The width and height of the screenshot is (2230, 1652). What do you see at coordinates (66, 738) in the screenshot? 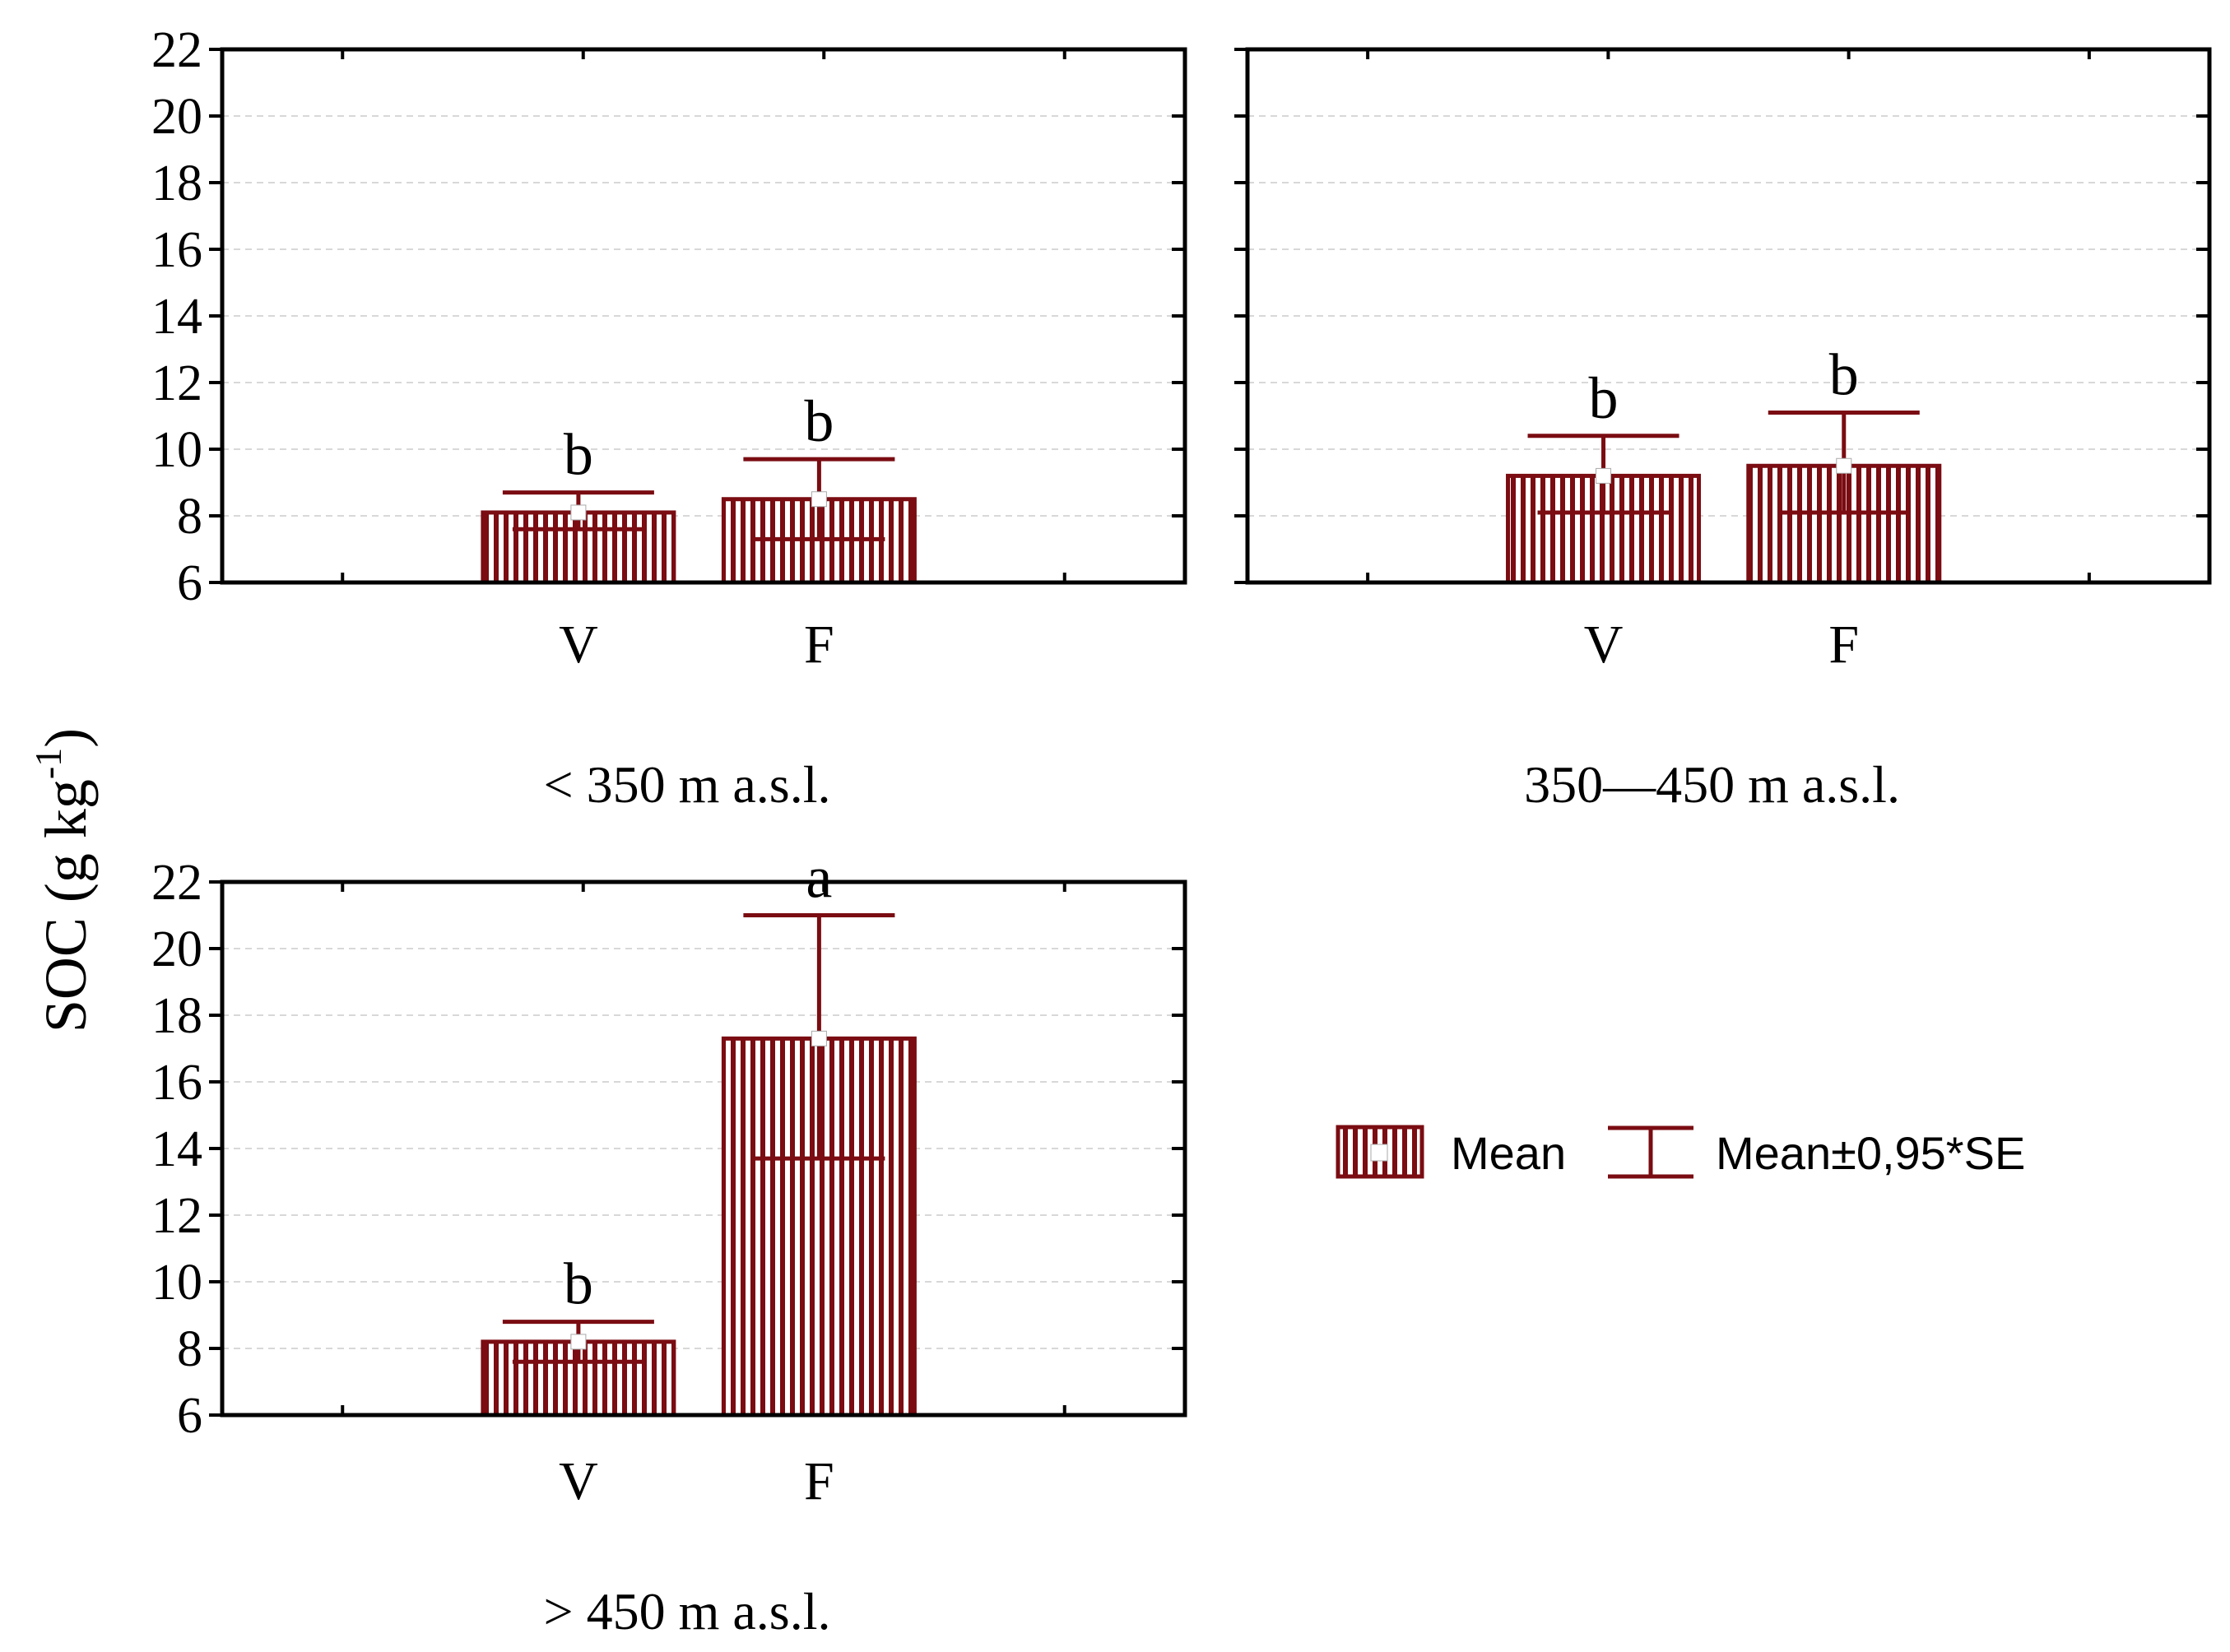
I see `y-axis-label-close: )` at bounding box center [66, 738].